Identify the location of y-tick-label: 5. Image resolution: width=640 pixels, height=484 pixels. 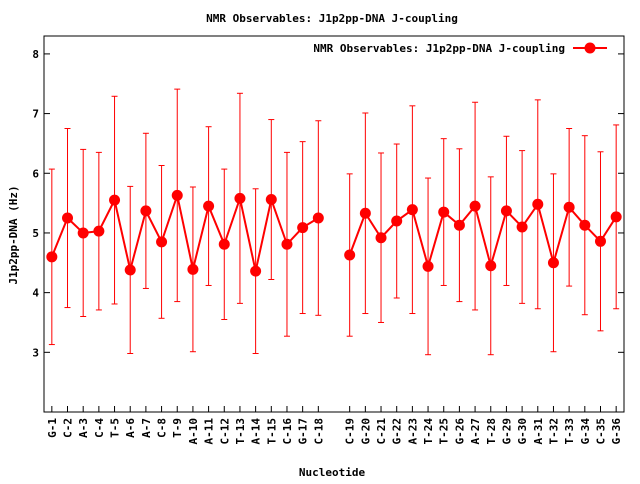
(35, 233).